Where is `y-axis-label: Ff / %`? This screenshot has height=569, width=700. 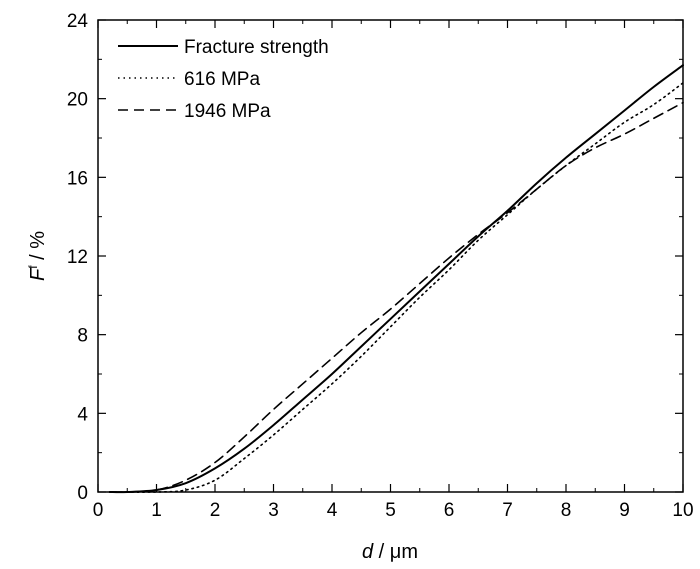 y-axis-label: Ff / % is located at coordinates (37, 256).